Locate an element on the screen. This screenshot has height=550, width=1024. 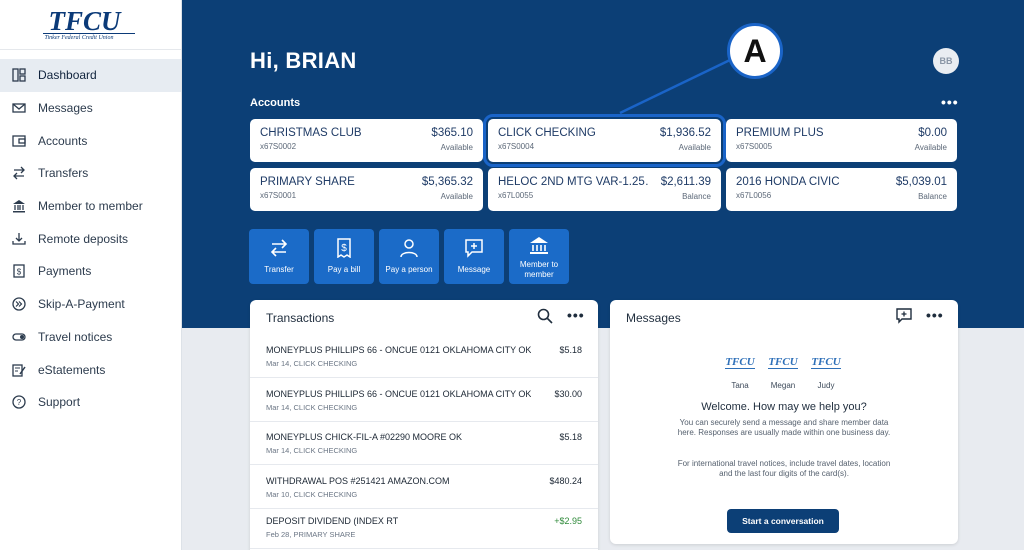
messages-more-icon: ••• is located at coordinates (935, 315).